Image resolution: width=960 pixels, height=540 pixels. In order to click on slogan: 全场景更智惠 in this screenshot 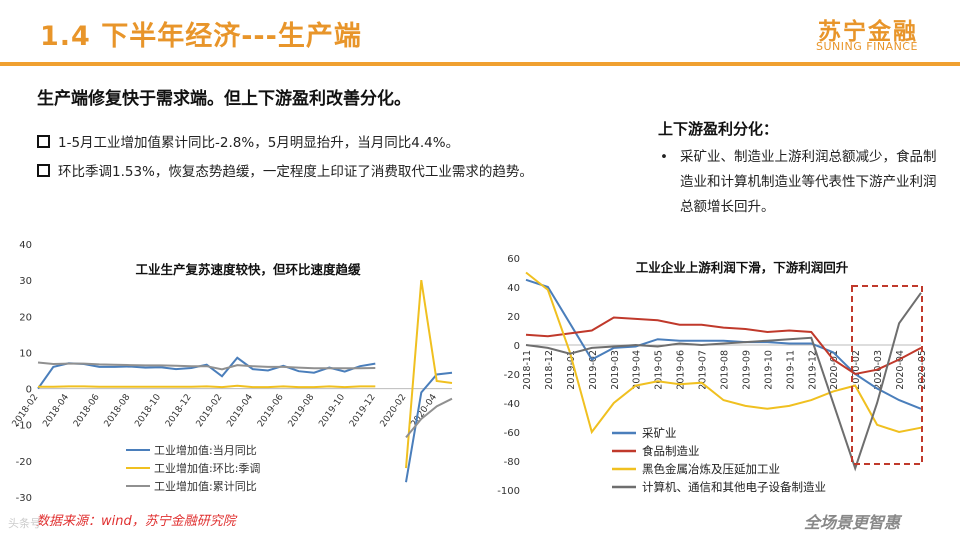, I will do `click(852, 522)`.